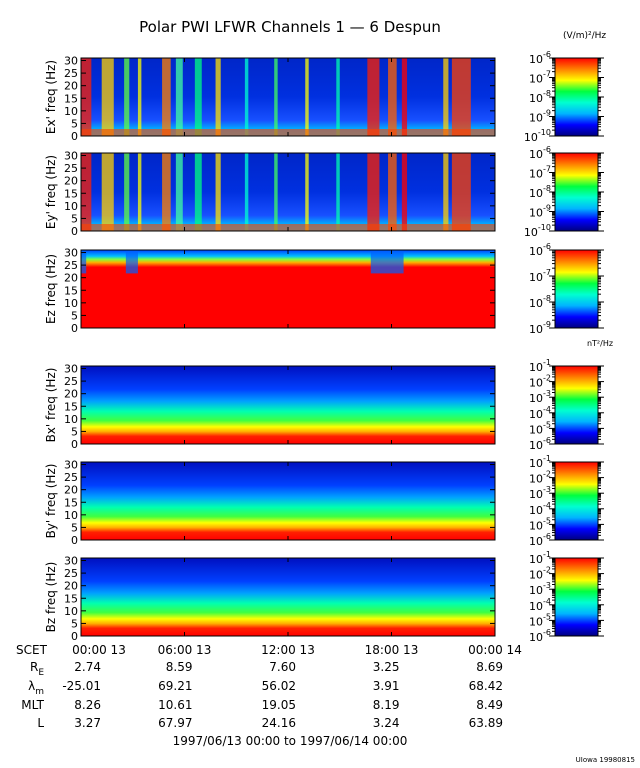 This screenshot has height=768, width=640. What do you see at coordinates (51, 97) in the screenshot?
I see `y-axis-label: Ex' freq (Hz)` at bounding box center [51, 97].